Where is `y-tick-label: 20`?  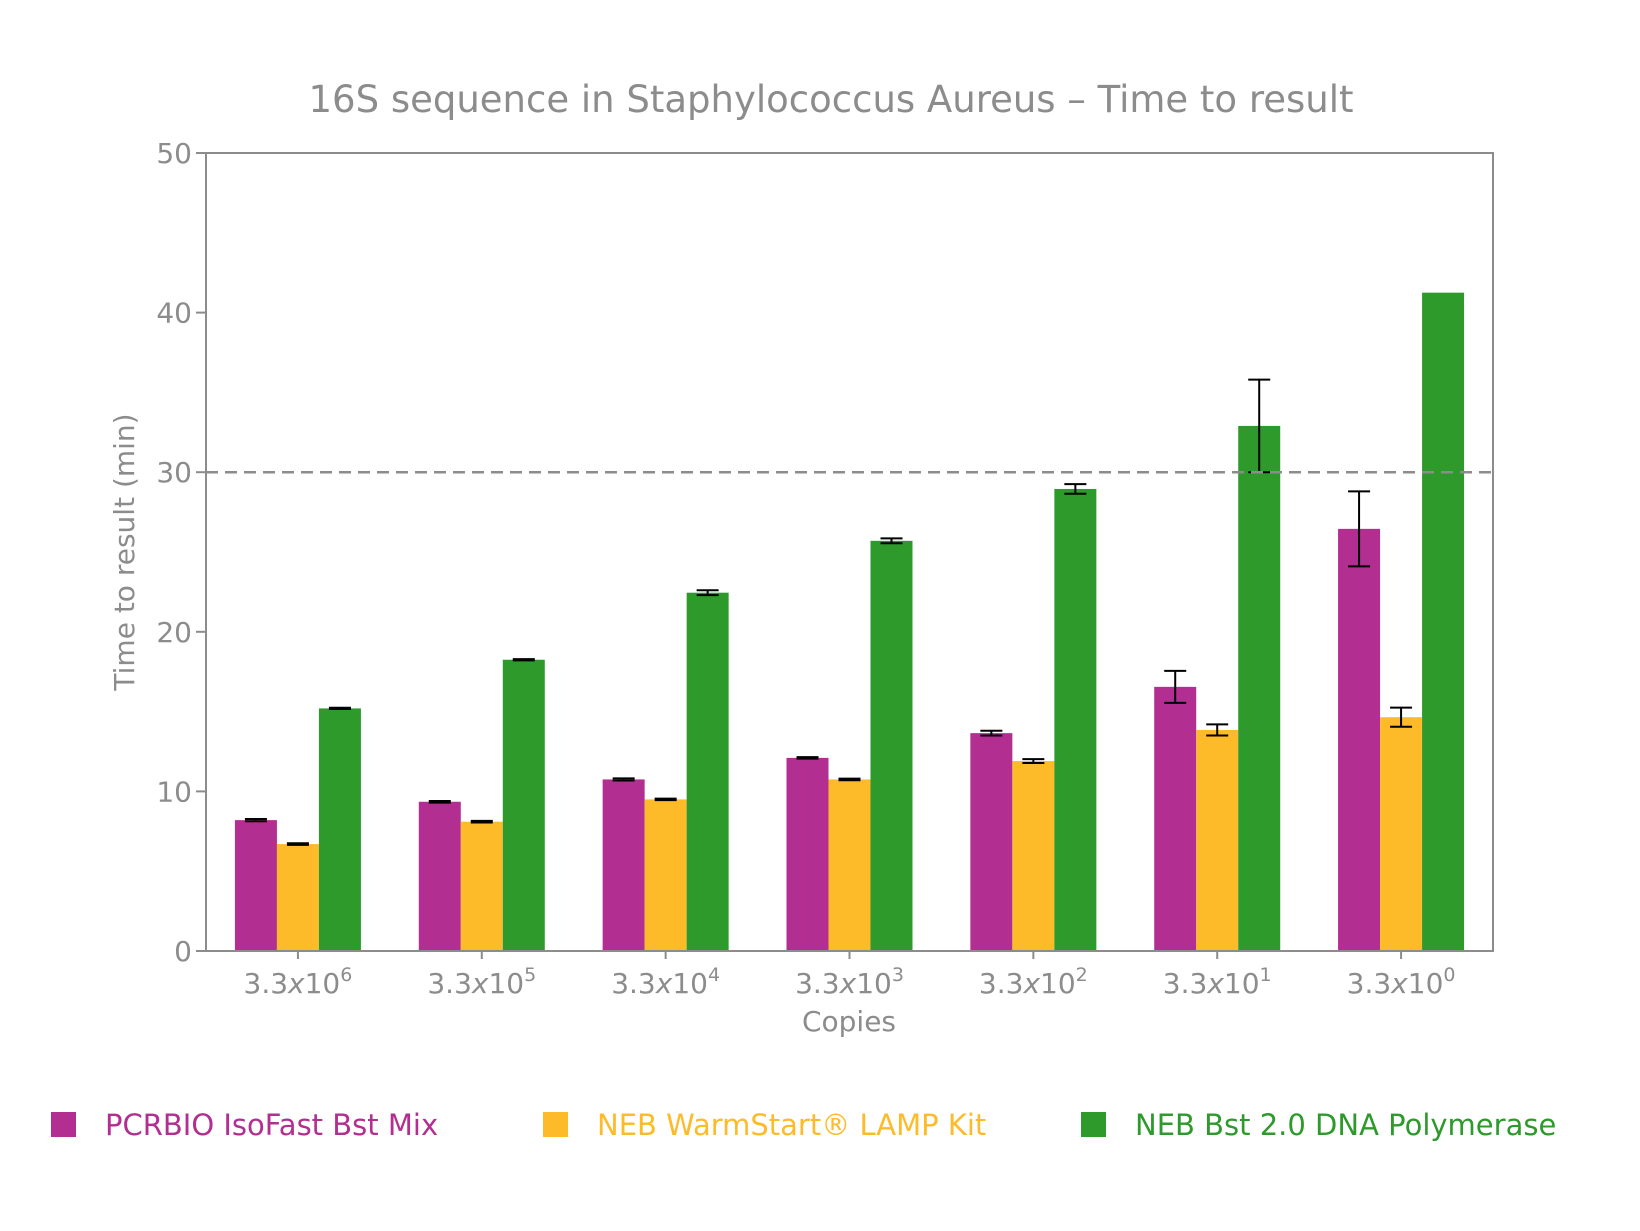 y-tick-label: 20 is located at coordinates (174, 632).